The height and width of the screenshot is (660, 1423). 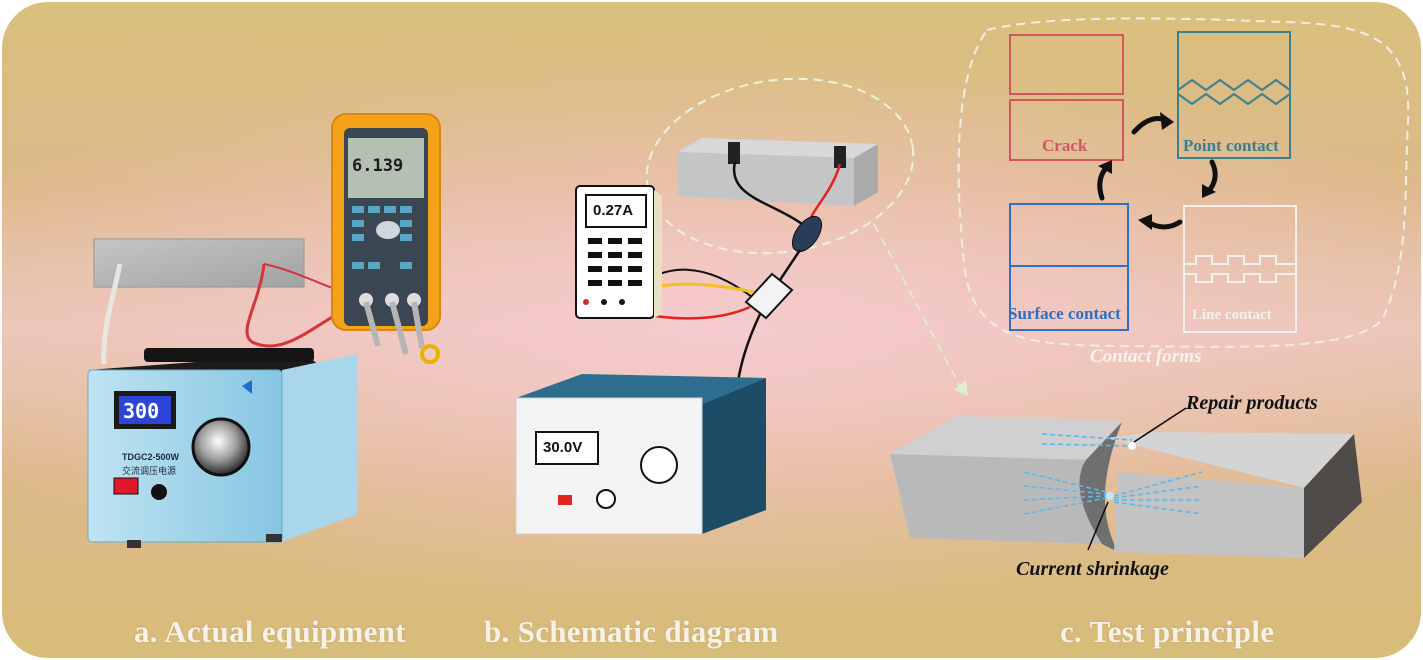 I want to click on regulator-display-value: 300, so click(x=141, y=411).